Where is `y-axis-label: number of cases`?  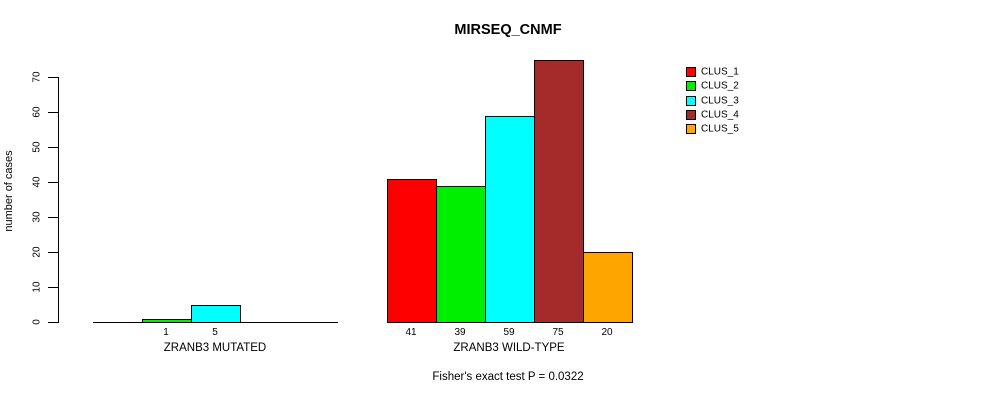
y-axis-label: number of cases is located at coordinates (9, 191).